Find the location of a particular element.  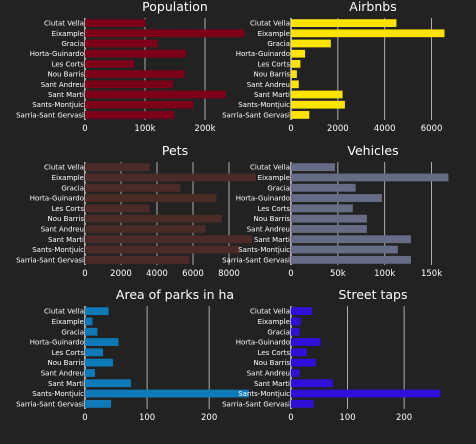

x-tick-label: 50k is located at coordinates (338, 274).